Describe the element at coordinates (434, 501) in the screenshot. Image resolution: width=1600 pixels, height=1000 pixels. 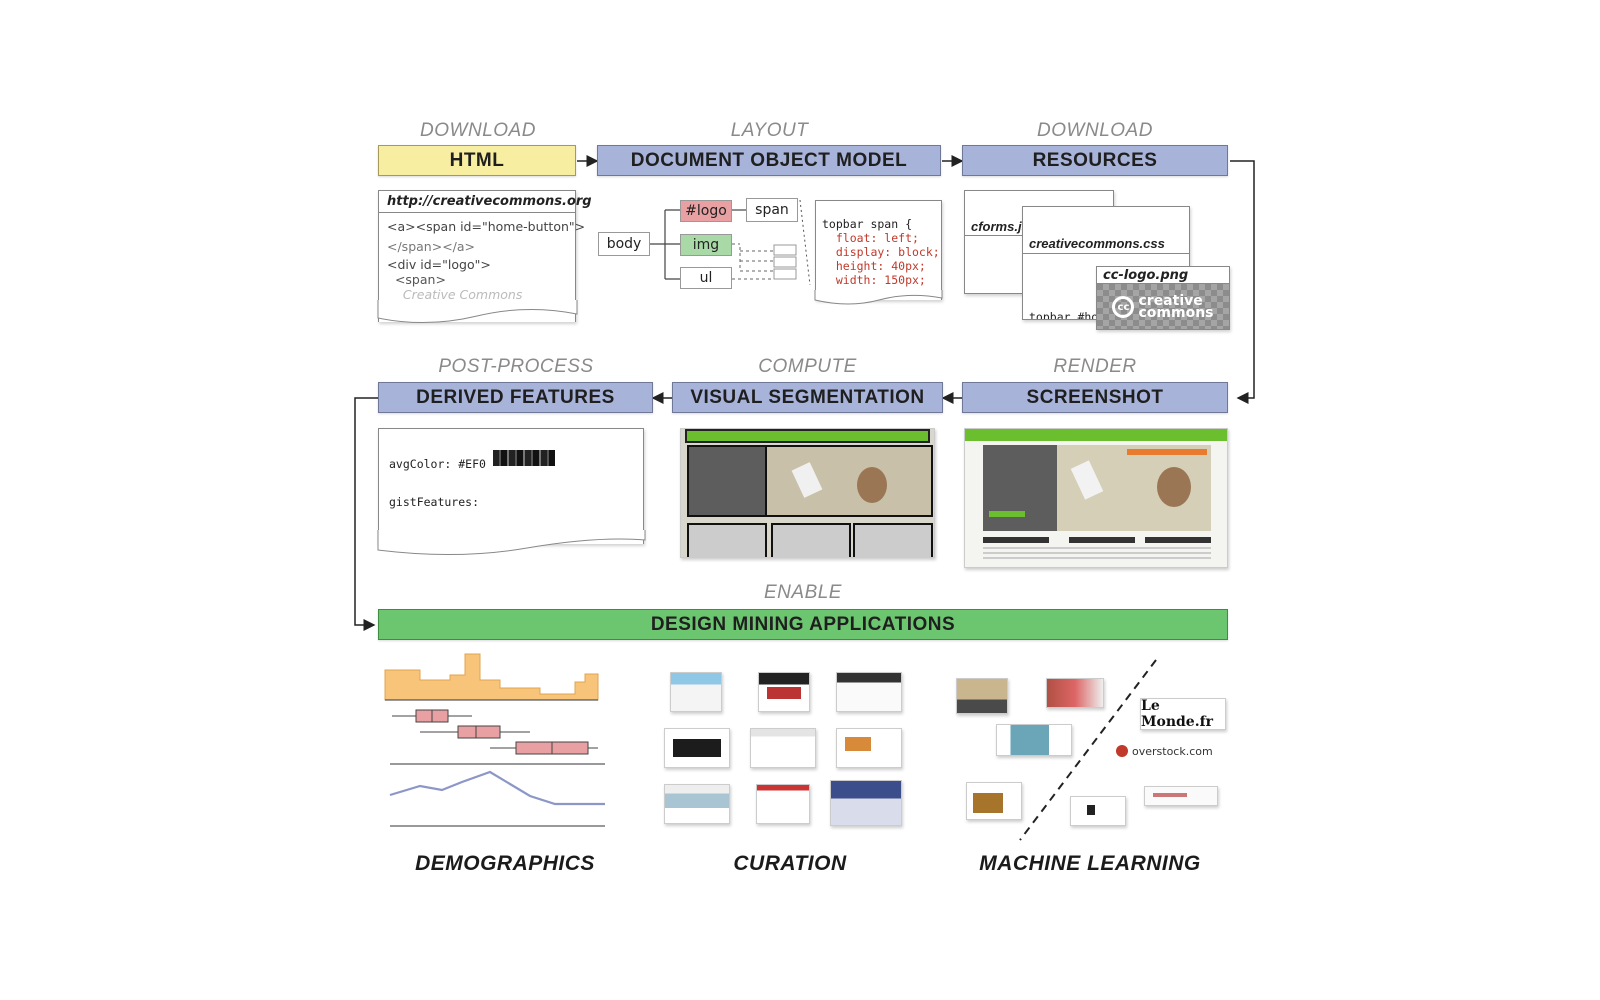
I see `feature-line: gistFeatures:` at that location.